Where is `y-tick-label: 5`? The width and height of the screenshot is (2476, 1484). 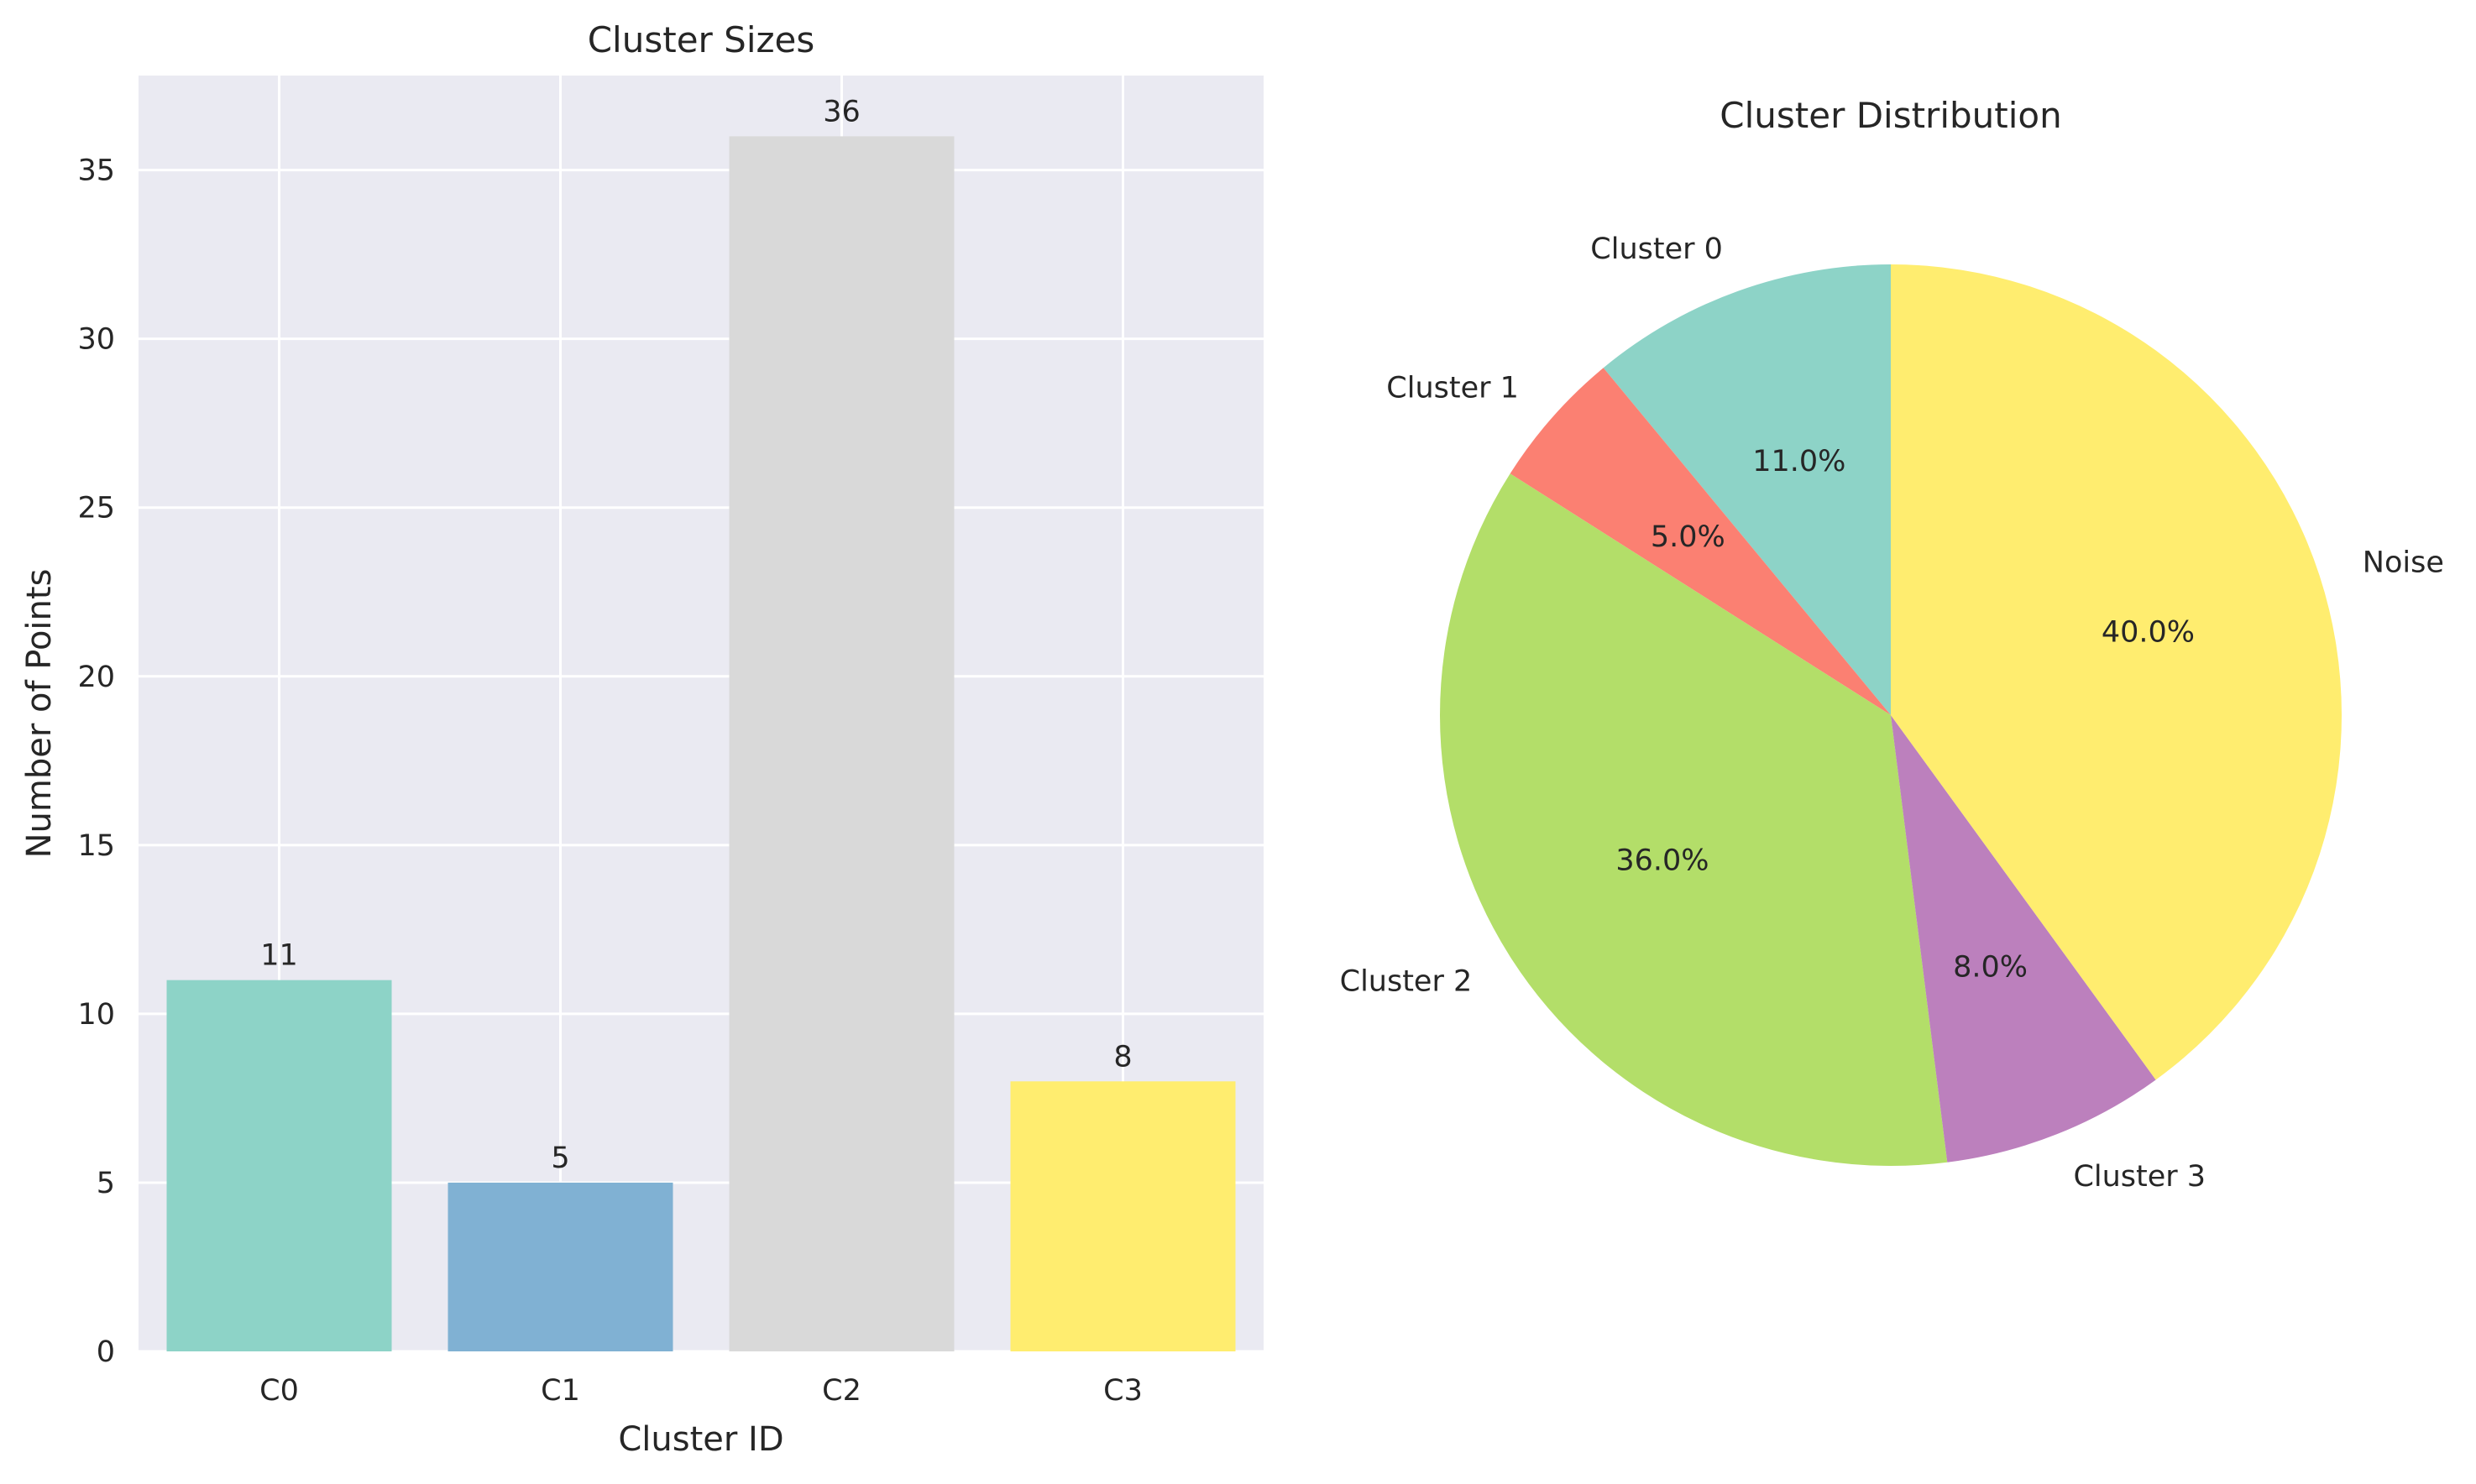
y-tick-label: 5 is located at coordinates (106, 1183).